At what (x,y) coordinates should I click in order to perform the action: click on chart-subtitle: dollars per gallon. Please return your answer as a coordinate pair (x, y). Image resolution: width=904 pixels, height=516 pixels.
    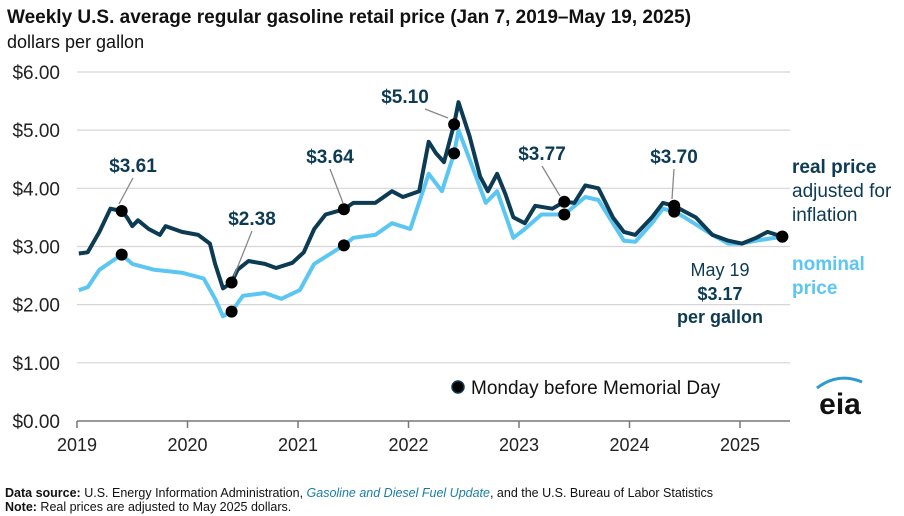
    Looking at the image, I should click on (76, 42).